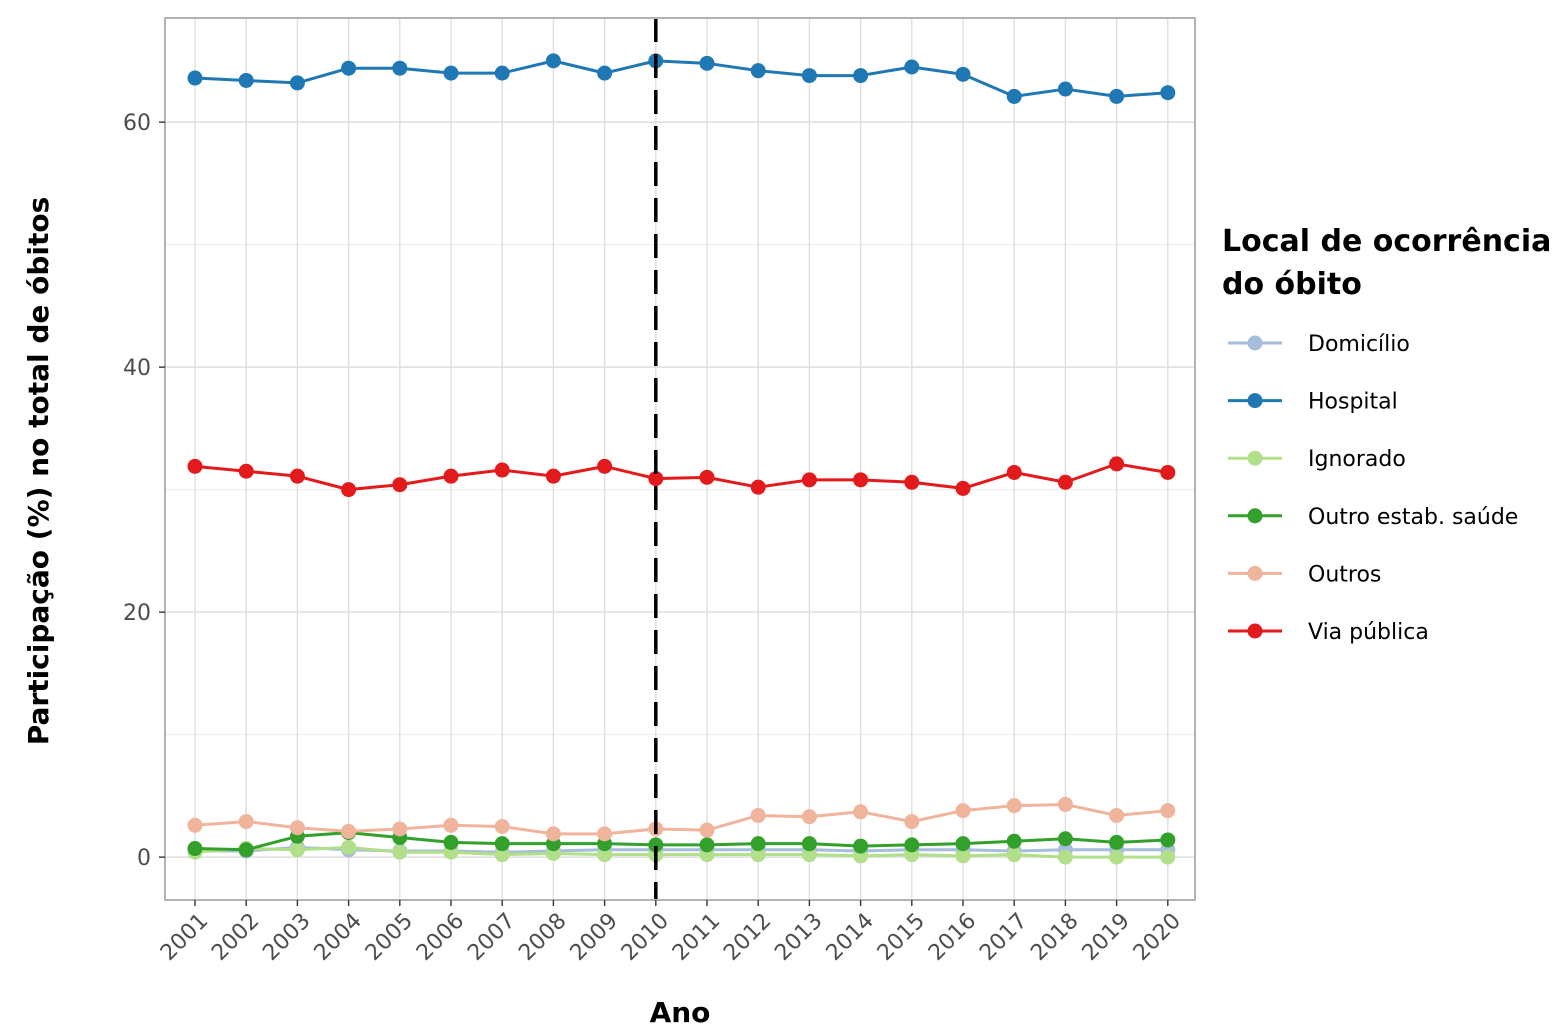 This screenshot has width=1563, height=1029. What do you see at coordinates (1106, 937) in the screenshot?
I see `x-tick-label: 2019` at bounding box center [1106, 937].